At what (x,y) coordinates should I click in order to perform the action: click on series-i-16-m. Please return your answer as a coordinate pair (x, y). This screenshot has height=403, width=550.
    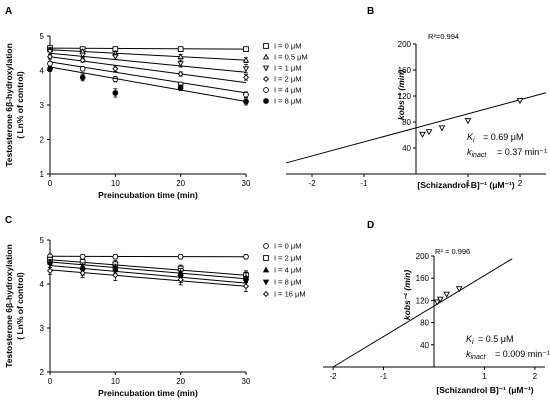
    Looking at the image, I should click on (148, 279).